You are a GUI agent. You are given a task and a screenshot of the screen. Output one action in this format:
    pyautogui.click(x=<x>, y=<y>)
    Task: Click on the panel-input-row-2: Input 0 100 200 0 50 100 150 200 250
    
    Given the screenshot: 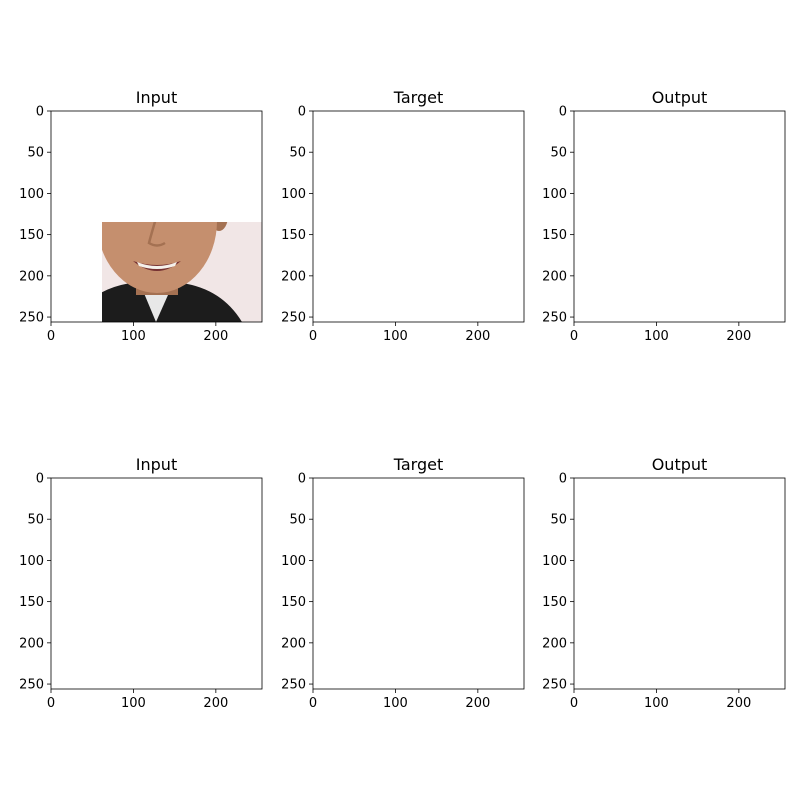 What is the action you would take?
    pyautogui.click(x=141, y=583)
    